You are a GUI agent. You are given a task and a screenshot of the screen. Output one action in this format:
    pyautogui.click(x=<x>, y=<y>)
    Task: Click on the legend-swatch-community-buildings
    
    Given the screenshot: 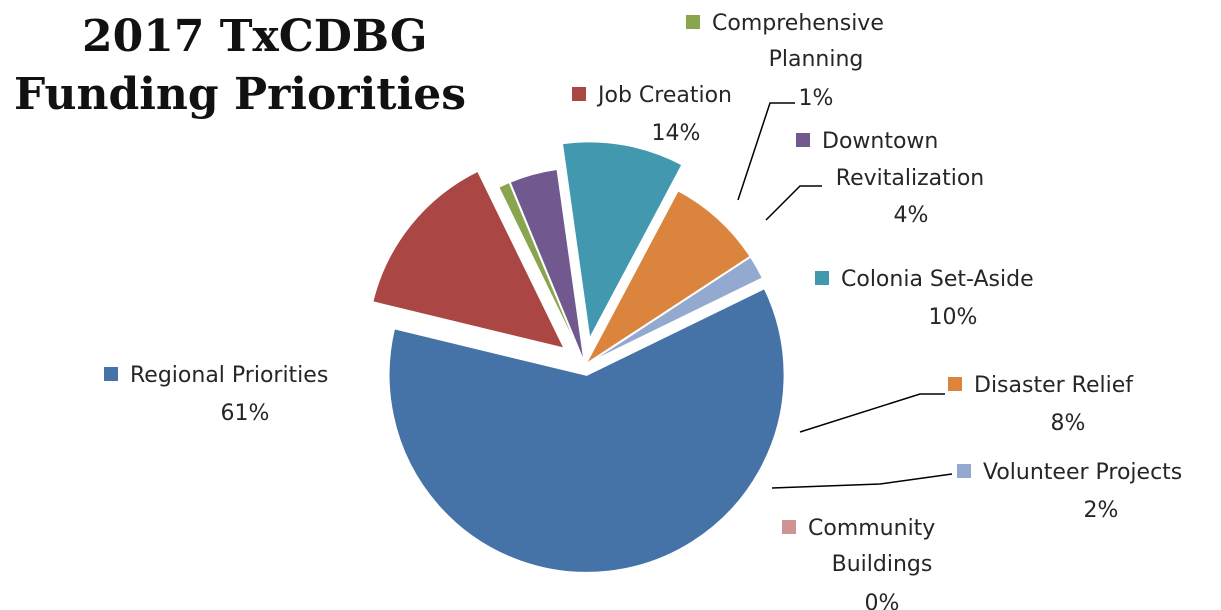 What is the action you would take?
    pyautogui.click(x=789, y=527)
    